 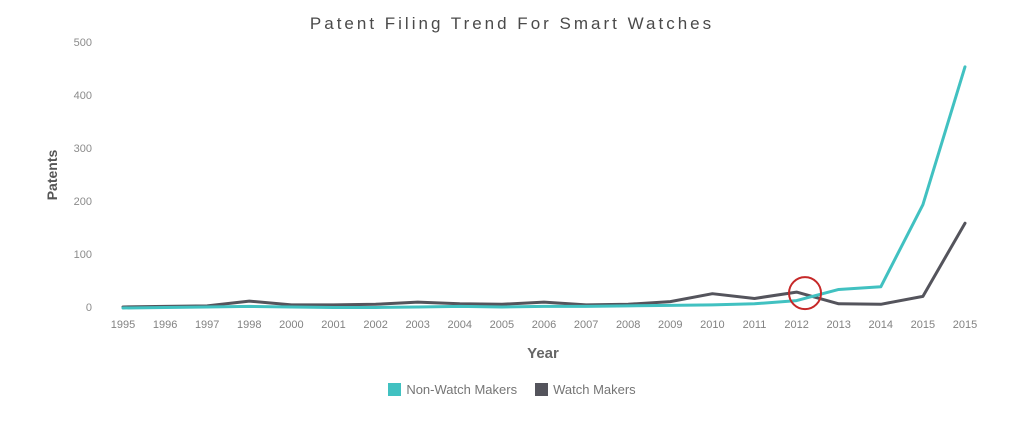 What do you see at coordinates (395, 389) in the screenshot?
I see `legend-swatch-non-watch-makers-icon` at bounding box center [395, 389].